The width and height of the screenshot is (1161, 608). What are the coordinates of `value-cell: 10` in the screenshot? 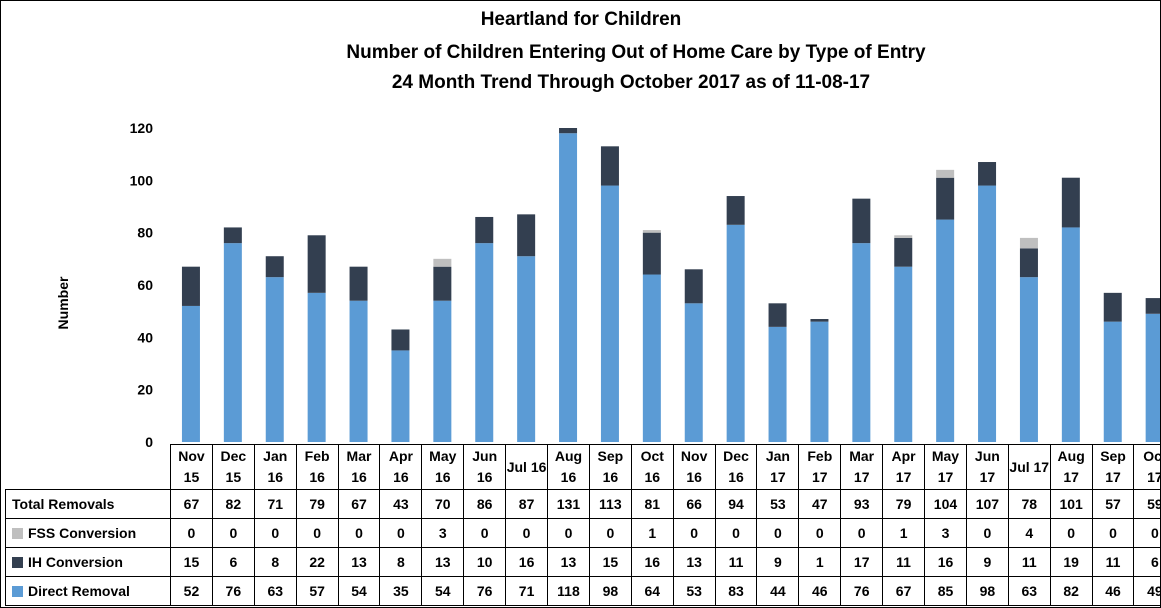 It's located at (485, 562).